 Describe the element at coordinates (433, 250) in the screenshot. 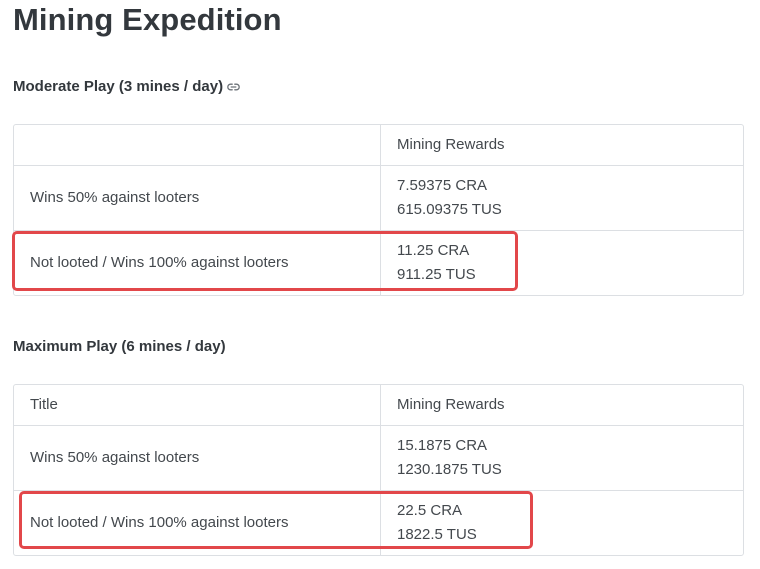

I see `reward-cra: 11.25 CRA` at that location.